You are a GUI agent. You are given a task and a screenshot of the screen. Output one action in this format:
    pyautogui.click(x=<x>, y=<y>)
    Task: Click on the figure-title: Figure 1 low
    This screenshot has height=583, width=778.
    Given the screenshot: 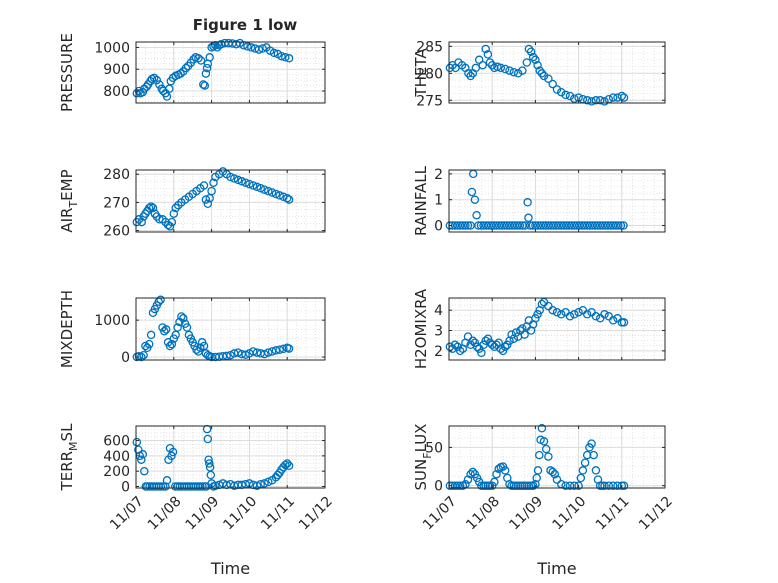 What is the action you would take?
    pyautogui.click(x=245, y=25)
    